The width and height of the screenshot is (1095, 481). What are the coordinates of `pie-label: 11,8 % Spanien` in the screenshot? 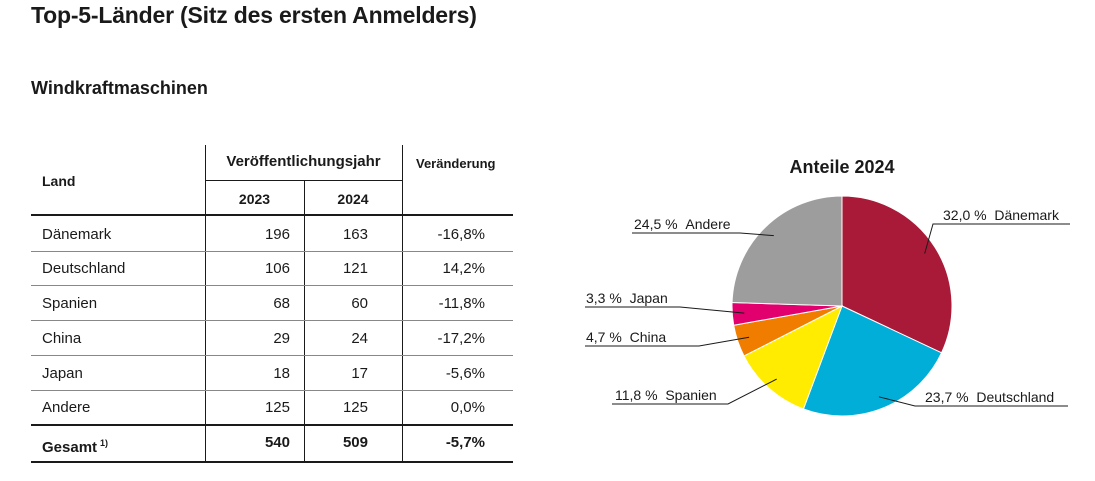 It's located at (666, 395).